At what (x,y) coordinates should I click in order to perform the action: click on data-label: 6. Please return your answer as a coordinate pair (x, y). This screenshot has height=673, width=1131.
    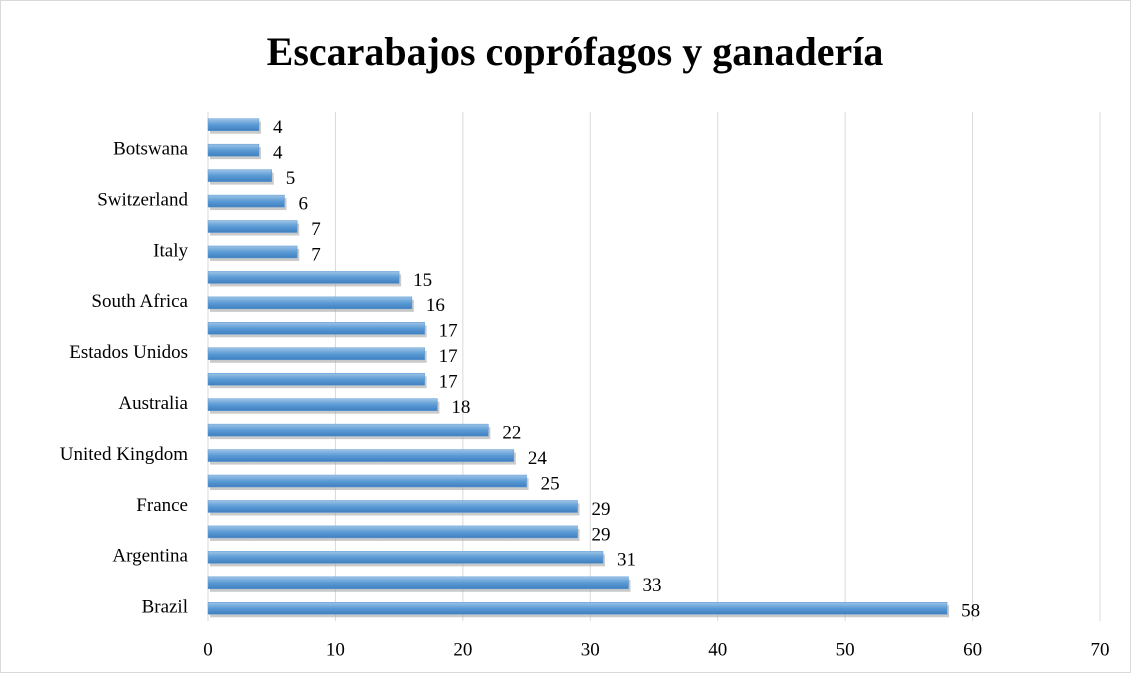
    Looking at the image, I should click on (303, 203).